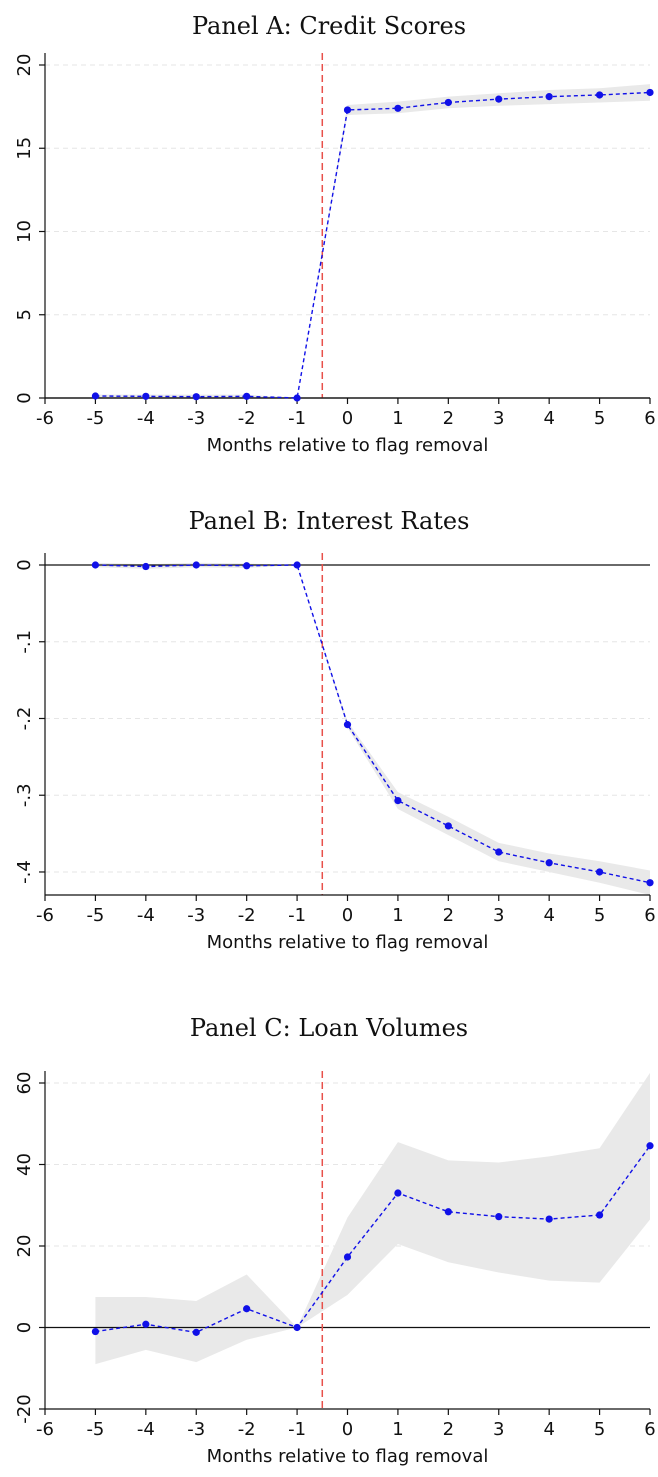 The image size is (658, 1477). What do you see at coordinates (329, 26) in the screenshot?
I see `panel-a-title: Panel A: Credit Scores` at bounding box center [329, 26].